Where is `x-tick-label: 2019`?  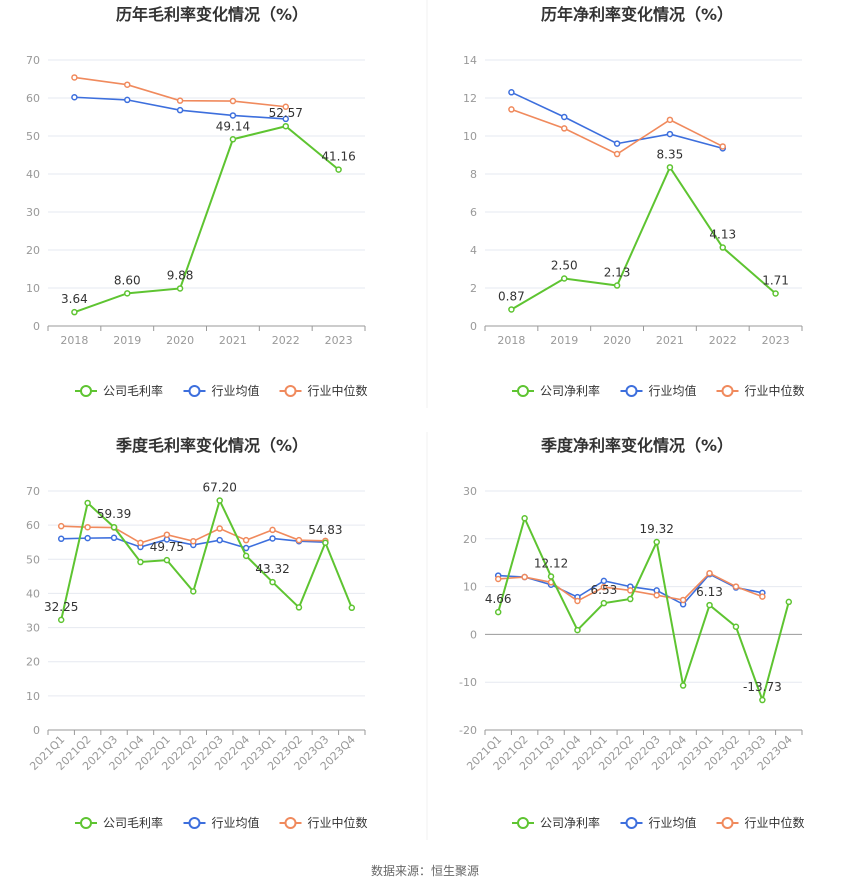 x-tick-label: 2019 is located at coordinates (127, 340).